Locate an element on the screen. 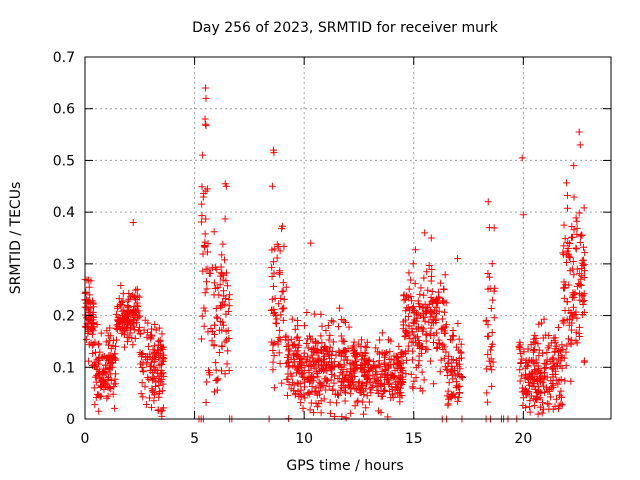  y-tick-label: 0.4 is located at coordinates (64, 213).